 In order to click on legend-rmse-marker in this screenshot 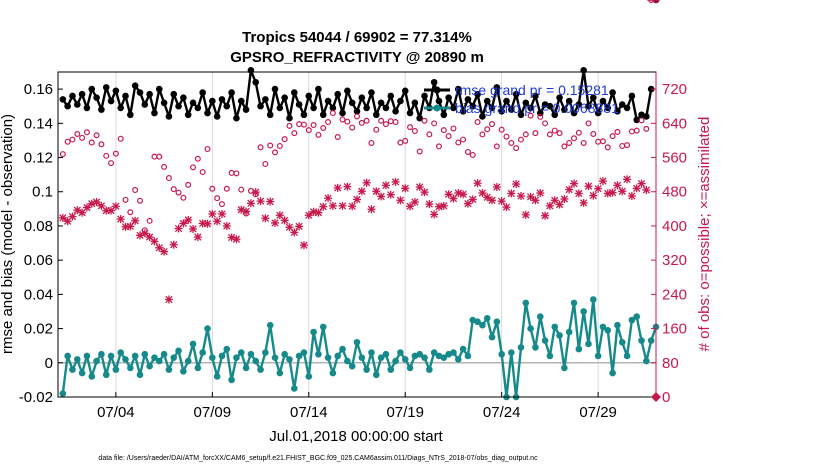, I will do `click(437, 90)`.